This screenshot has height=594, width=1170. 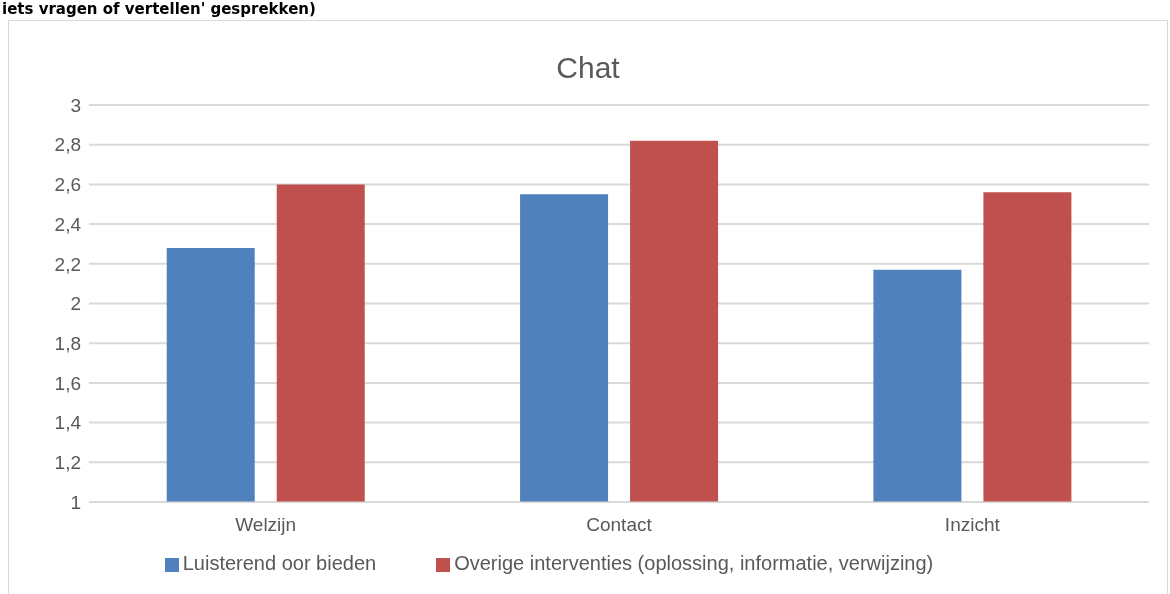 What do you see at coordinates (67, 343) in the screenshot?
I see `y-tick-label: 1,8` at bounding box center [67, 343].